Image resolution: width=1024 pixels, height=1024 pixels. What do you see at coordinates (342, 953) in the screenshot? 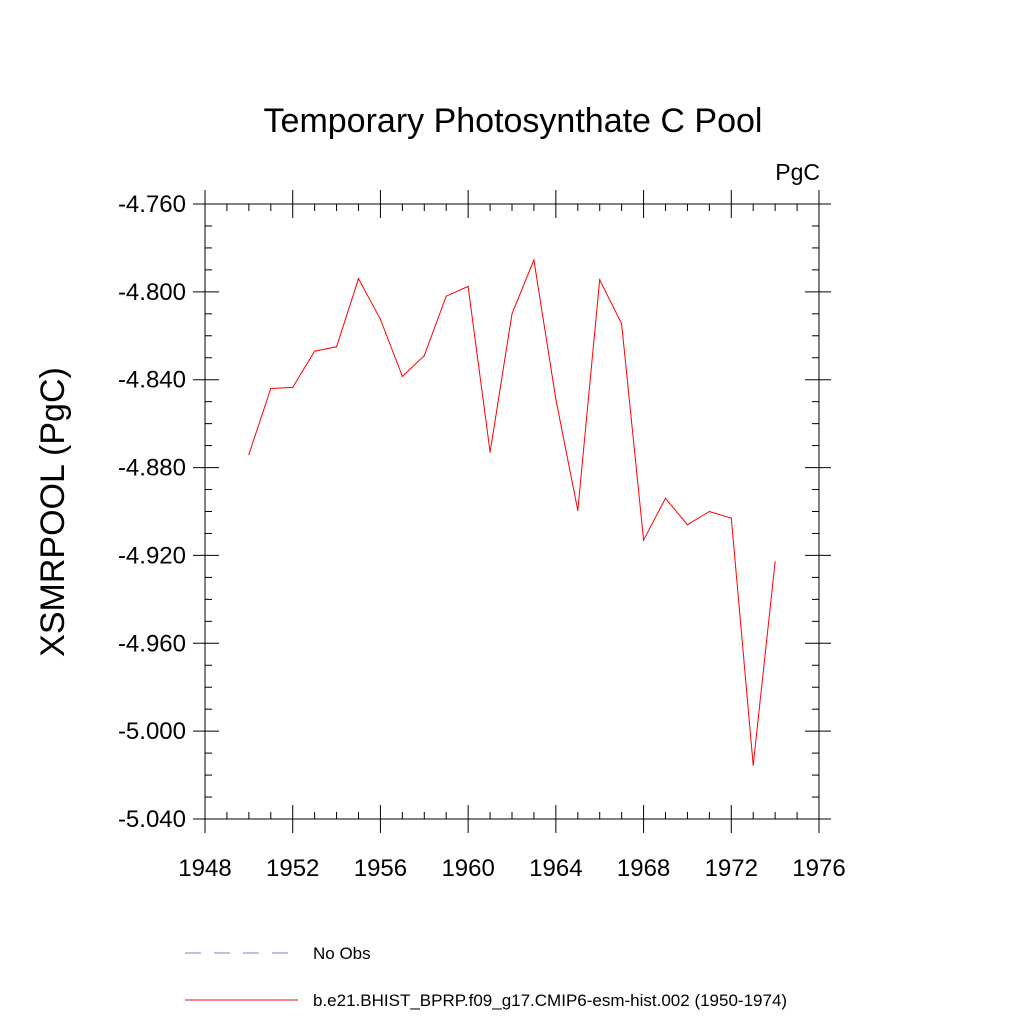
I see `legend-label-no-obs: No Obs` at bounding box center [342, 953].